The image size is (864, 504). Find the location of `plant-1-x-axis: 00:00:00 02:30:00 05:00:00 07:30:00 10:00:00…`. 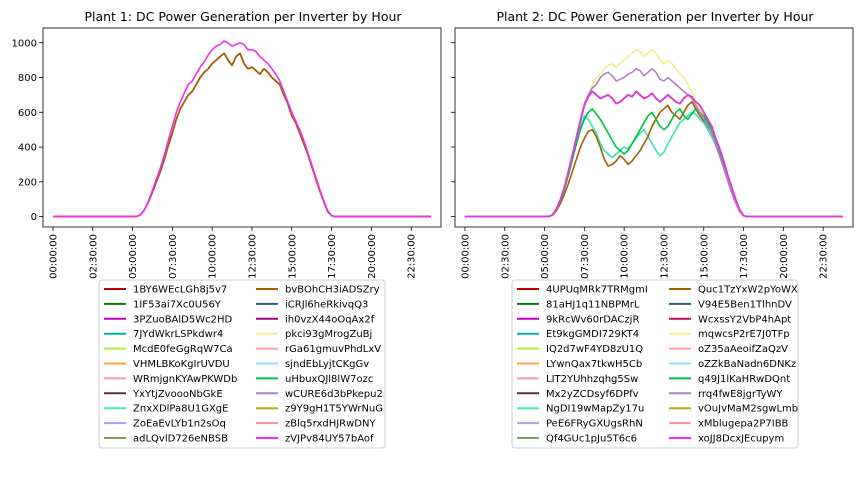

plant-1-x-axis: 00:00:00 02:30:00 05:00:00 07:30:00 10:00:00… is located at coordinates (233, 253).